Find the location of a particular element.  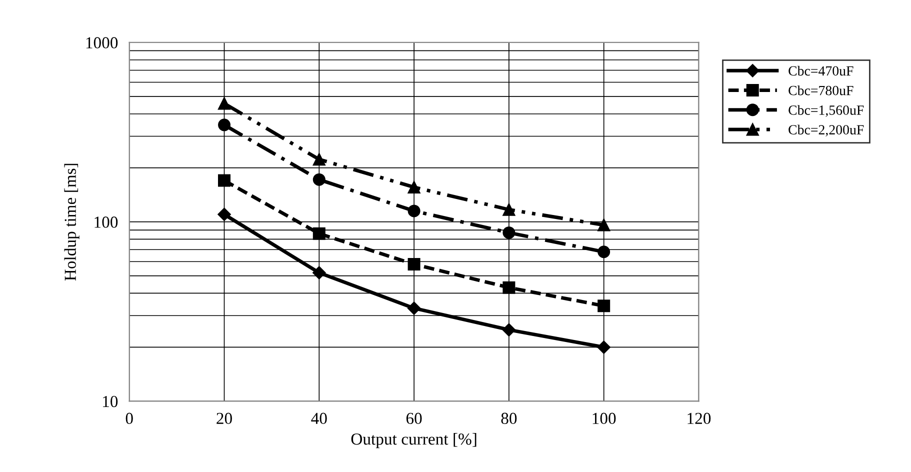

x-tick-label: 100 is located at coordinates (604, 418).